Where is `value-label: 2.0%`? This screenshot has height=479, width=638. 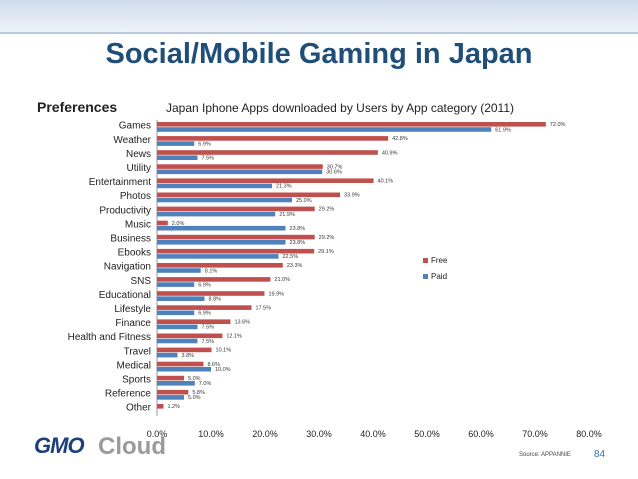 value-label: 2.0% is located at coordinates (178, 224).